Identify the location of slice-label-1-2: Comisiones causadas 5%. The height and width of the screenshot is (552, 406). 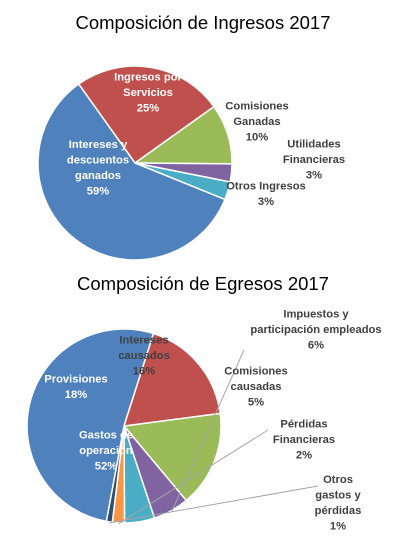
(255, 387).